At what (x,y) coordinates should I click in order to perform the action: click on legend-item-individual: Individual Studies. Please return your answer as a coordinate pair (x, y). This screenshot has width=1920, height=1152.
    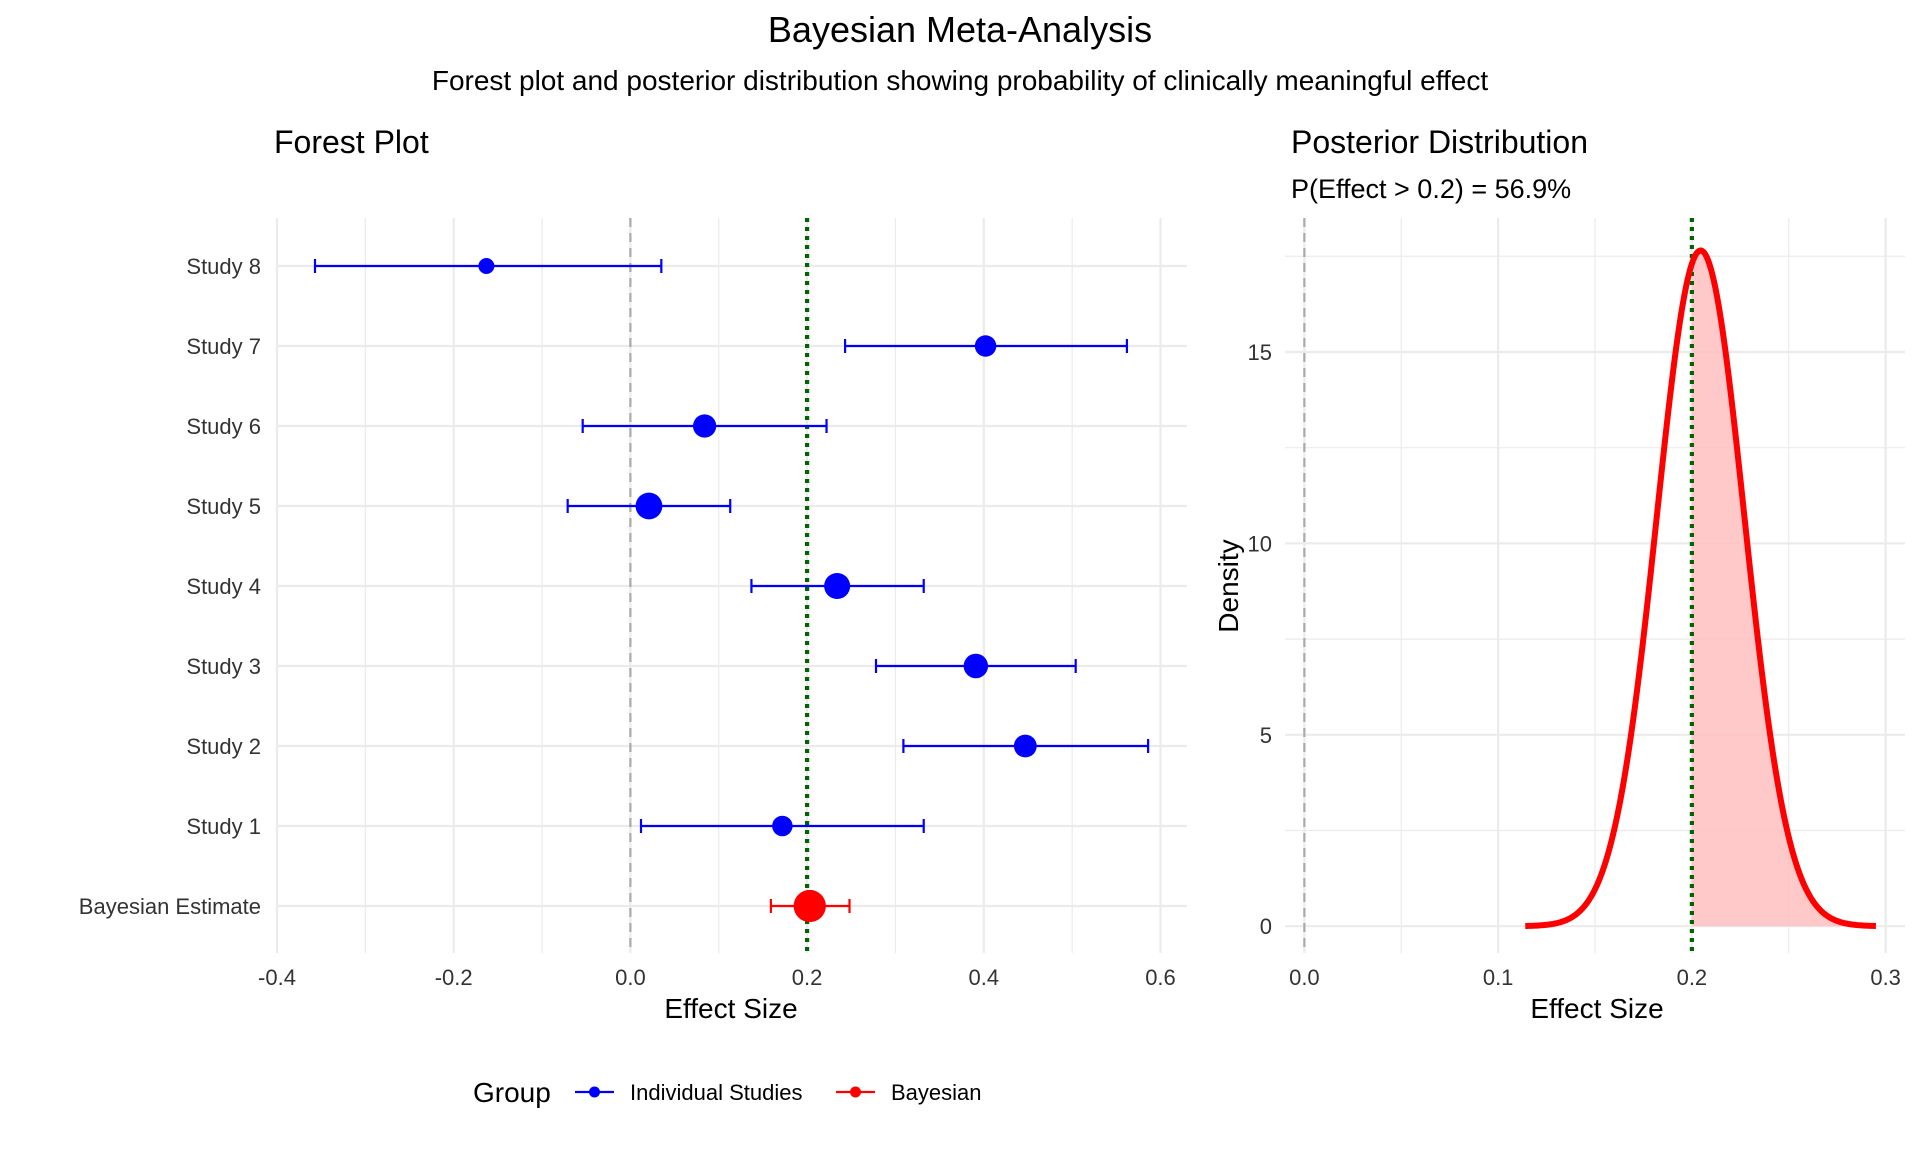
    Looking at the image, I should click on (688, 1092).